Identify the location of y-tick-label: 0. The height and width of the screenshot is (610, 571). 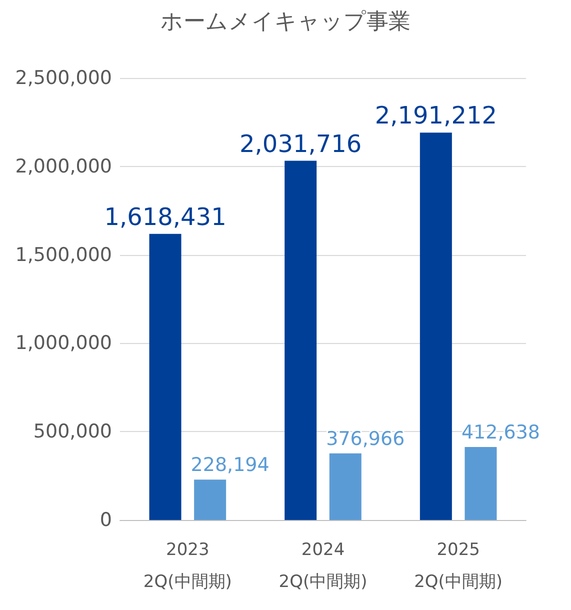
(106, 520).